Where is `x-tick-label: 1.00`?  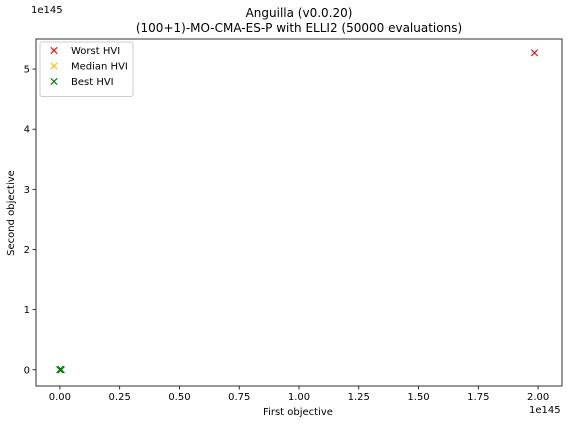
x-tick-label: 1.00 is located at coordinates (299, 397).